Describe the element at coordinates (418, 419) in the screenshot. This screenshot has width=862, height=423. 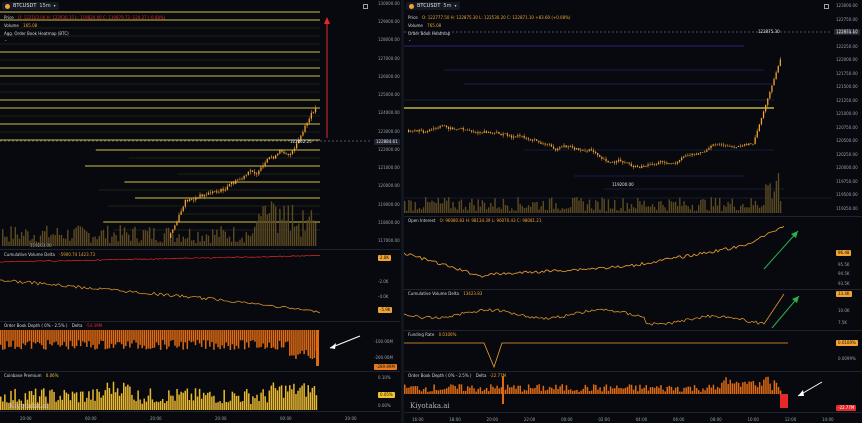
I see `time-tick-label: 16:00` at that location.